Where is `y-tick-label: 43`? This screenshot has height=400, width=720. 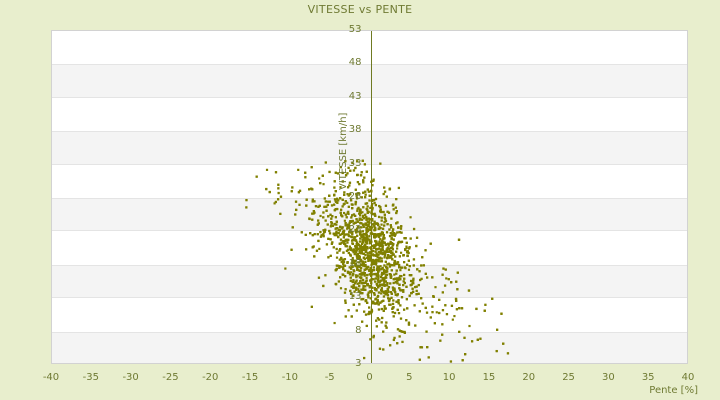
y-tick-label: 43 is located at coordinates (355, 96).